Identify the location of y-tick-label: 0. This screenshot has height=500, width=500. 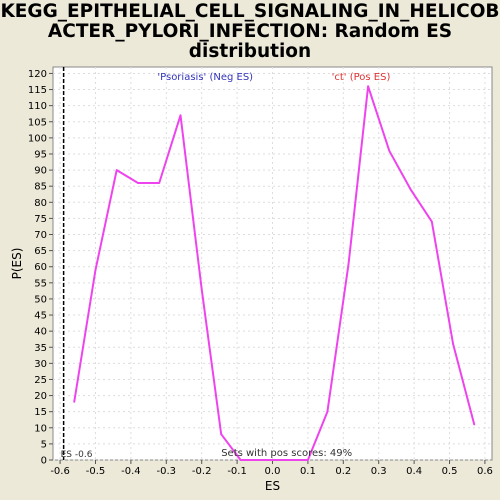
(44, 461).